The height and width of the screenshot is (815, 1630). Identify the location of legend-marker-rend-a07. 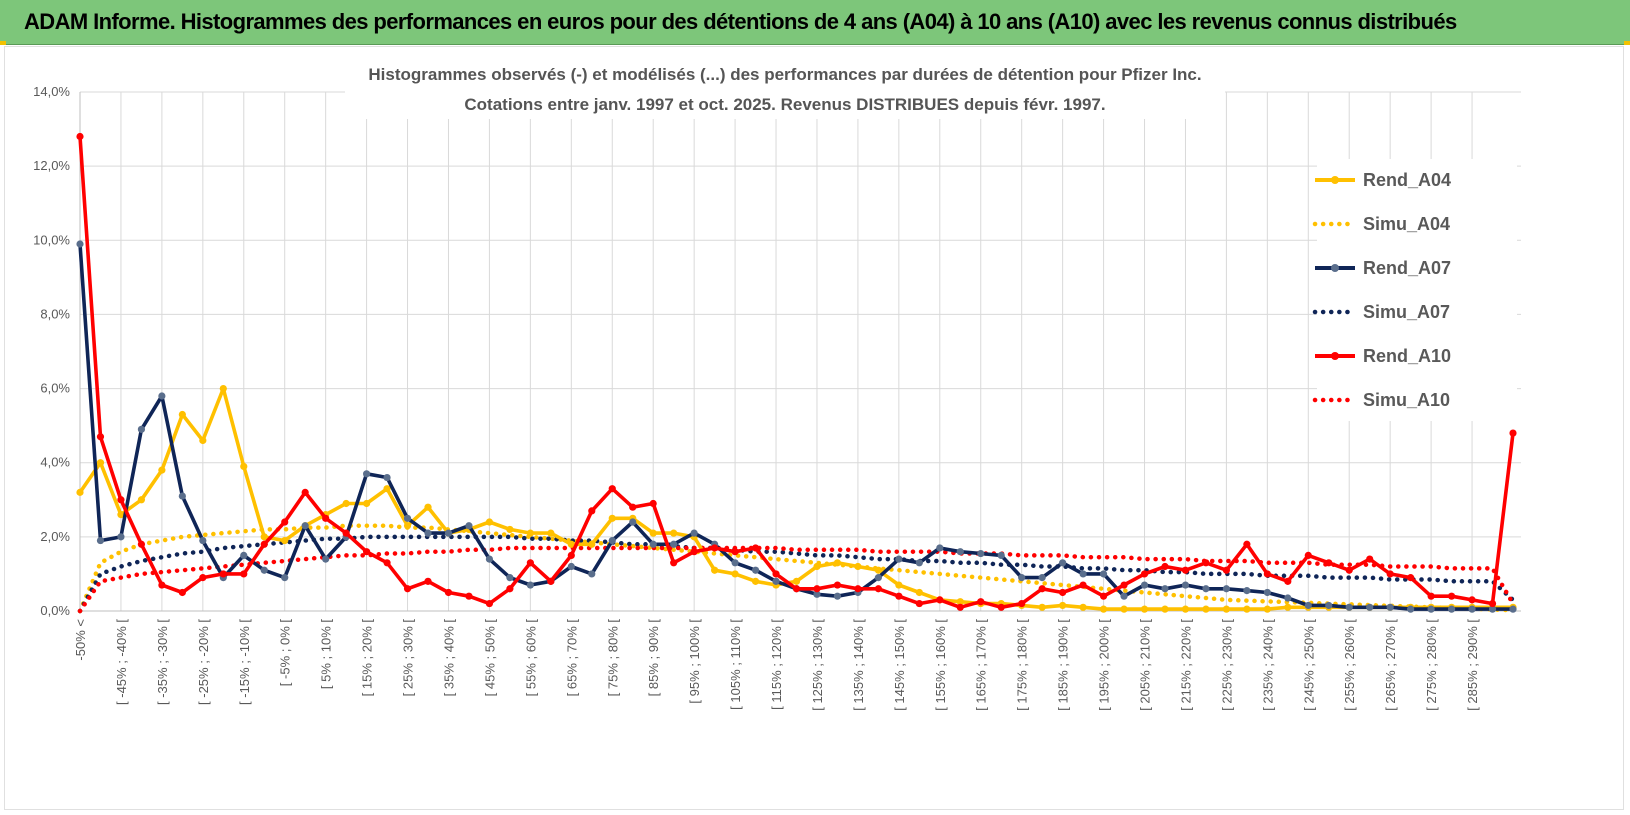
(1335, 268).